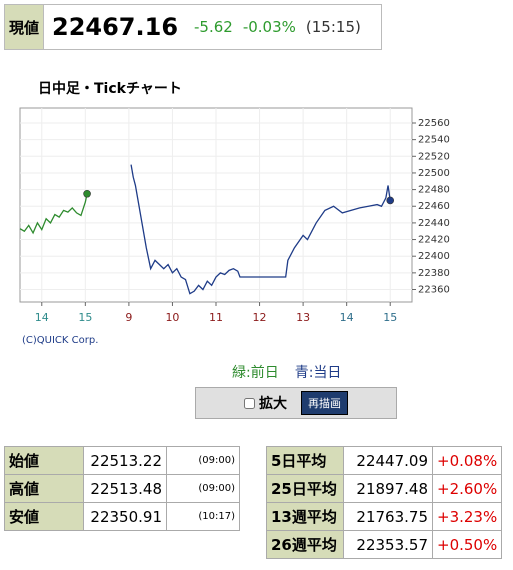 The width and height of the screenshot is (513, 570). What do you see at coordinates (388, 460) in the screenshot?
I see `cell: 22447.09` at bounding box center [388, 460].